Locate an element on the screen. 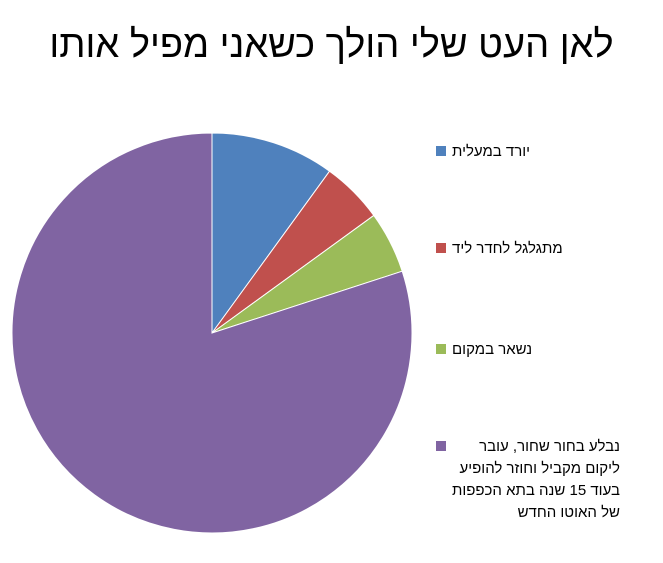  legend-item-0: יורד במעלית is located at coordinates (483, 152).